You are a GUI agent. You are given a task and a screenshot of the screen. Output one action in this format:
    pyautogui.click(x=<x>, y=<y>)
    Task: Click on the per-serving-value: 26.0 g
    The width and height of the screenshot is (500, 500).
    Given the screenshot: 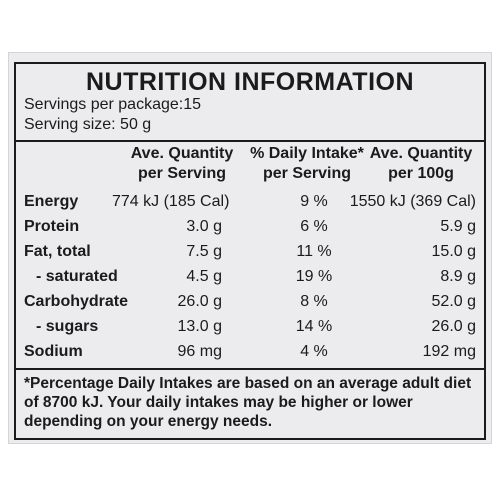 What is the action you would take?
    pyautogui.click(x=199, y=301)
    